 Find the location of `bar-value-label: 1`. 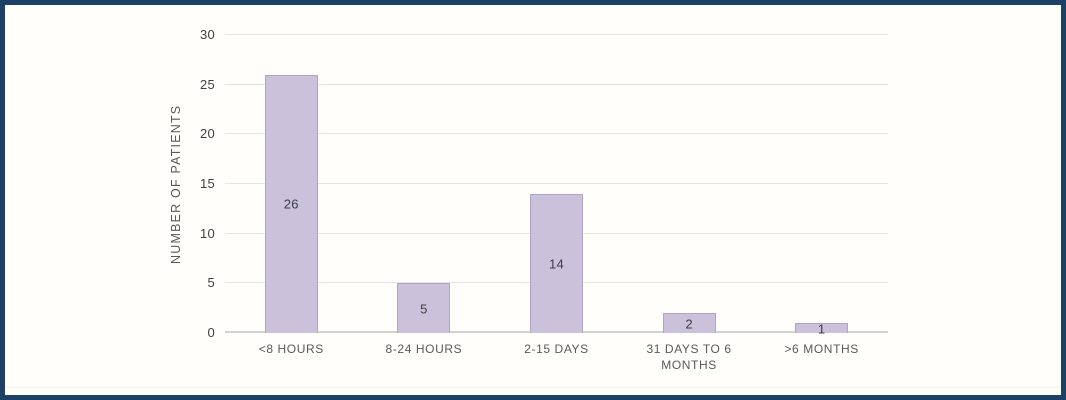

bar-value-label: 1 is located at coordinates (821, 329).